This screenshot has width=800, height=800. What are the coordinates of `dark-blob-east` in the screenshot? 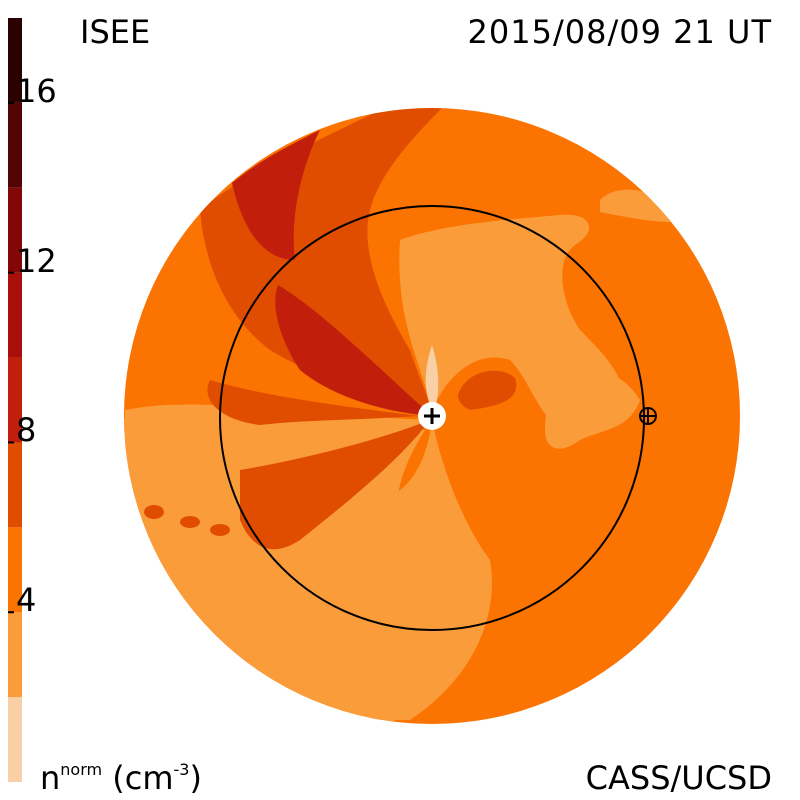 It's located at (487, 390).